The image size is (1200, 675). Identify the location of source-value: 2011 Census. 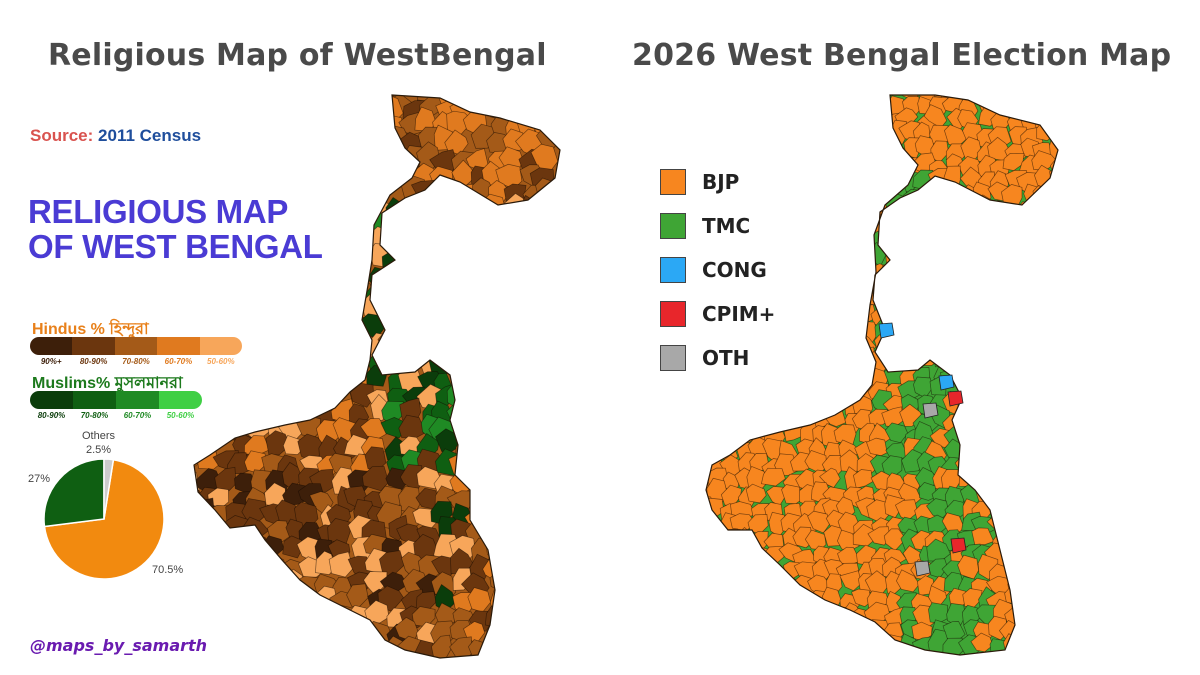
(150, 135).